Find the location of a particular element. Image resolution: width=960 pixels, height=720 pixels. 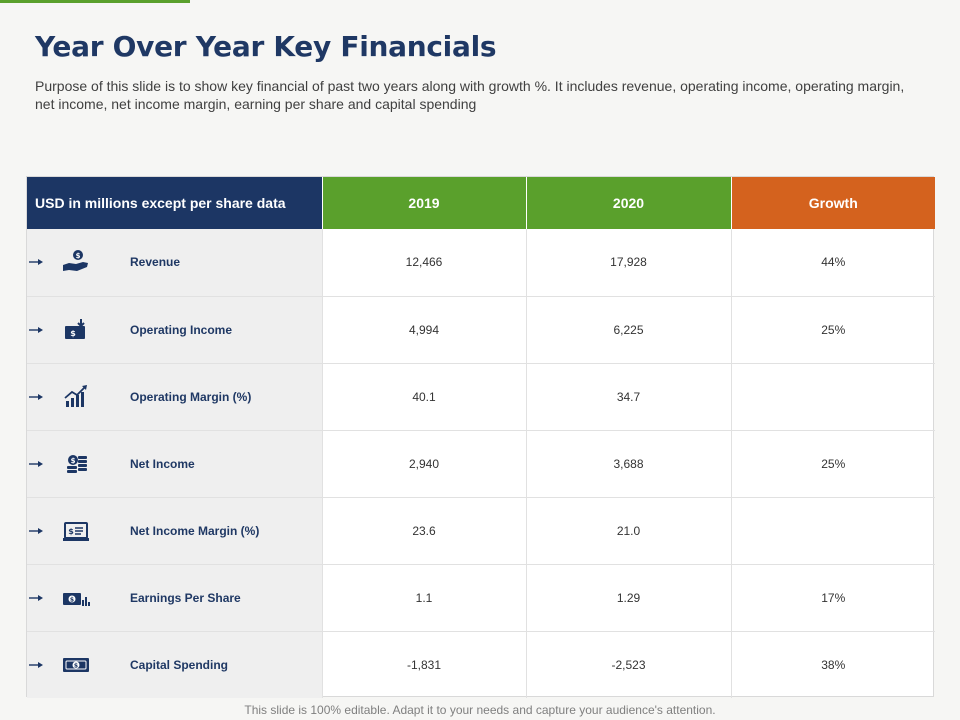

table-row: $ Revenue 12,466 17,928 44% is located at coordinates (481, 262).